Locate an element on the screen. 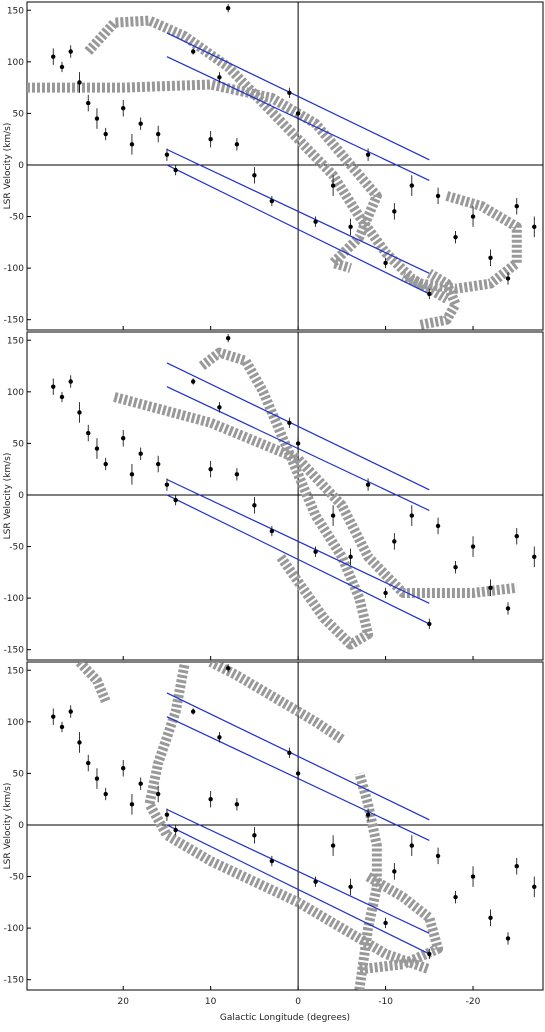 This screenshot has width=545, height=1032. x-tick-label: 0 is located at coordinates (298, 1002).